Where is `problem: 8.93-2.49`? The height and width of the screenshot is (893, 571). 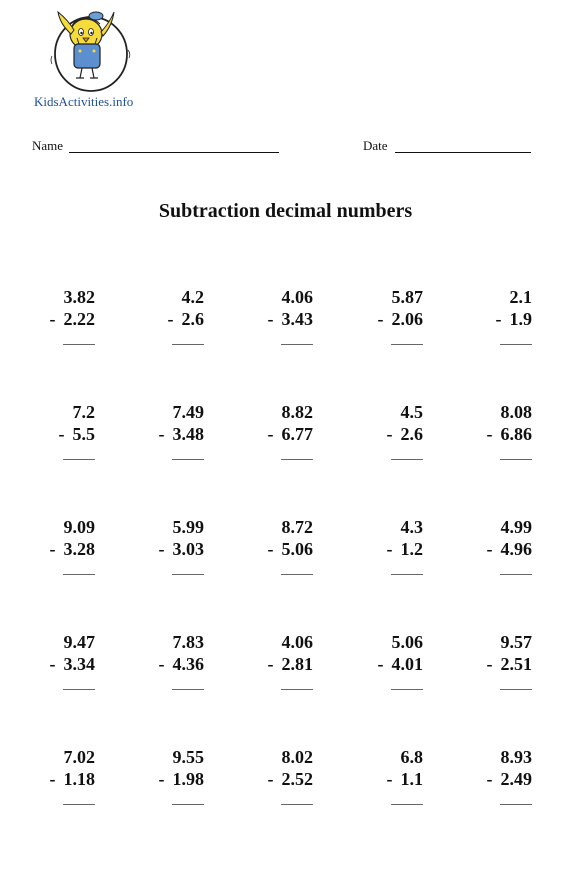 problem: 8.93-2.49 is located at coordinates (492, 775).